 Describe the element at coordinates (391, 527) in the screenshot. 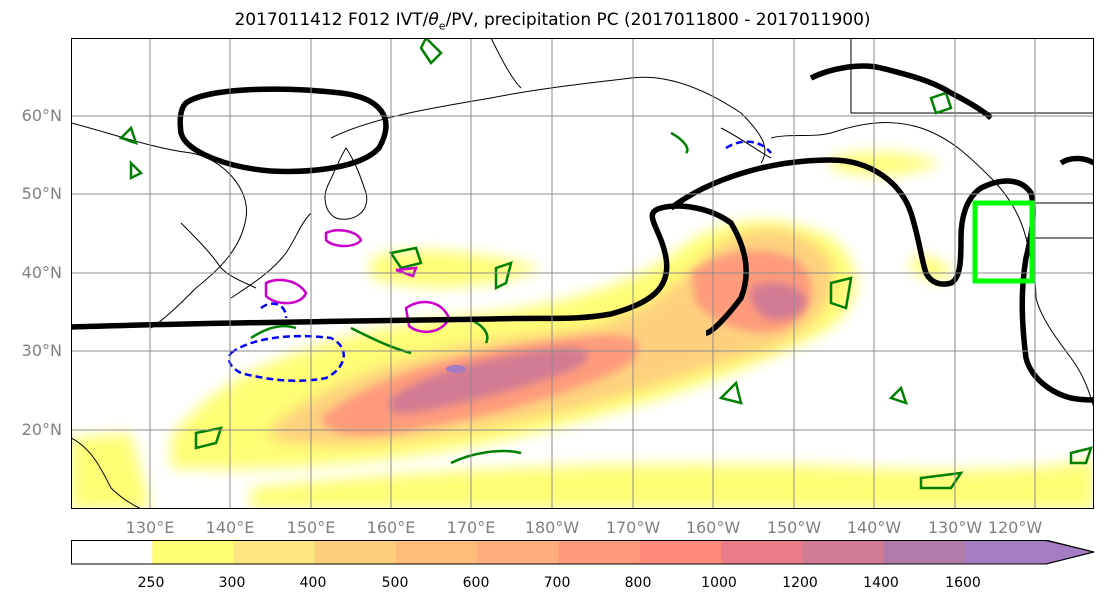

I see `lon-label-160e: 160°E` at that location.